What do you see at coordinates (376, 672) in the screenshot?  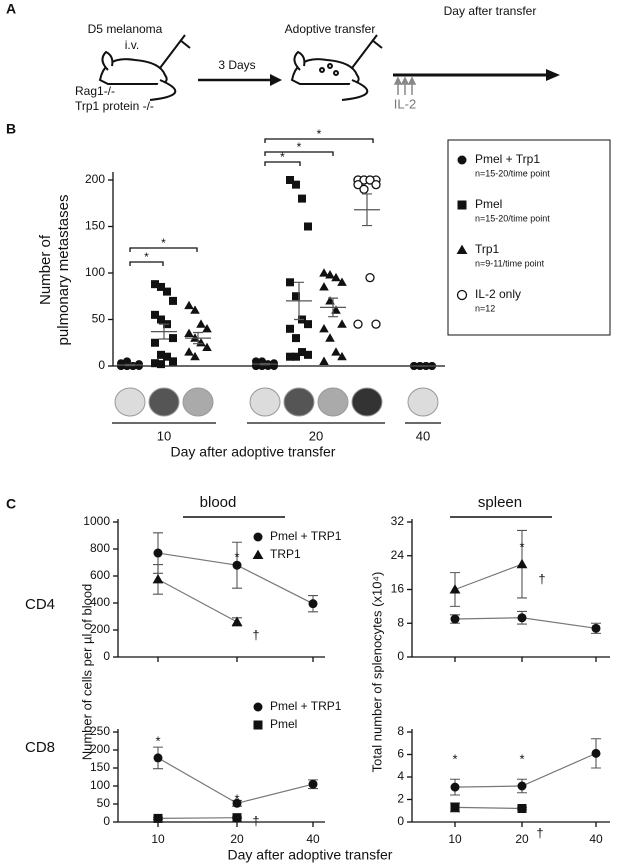 I see `y-axis-label: Total number of splenocytes (x10⁴)` at bounding box center [376, 672].